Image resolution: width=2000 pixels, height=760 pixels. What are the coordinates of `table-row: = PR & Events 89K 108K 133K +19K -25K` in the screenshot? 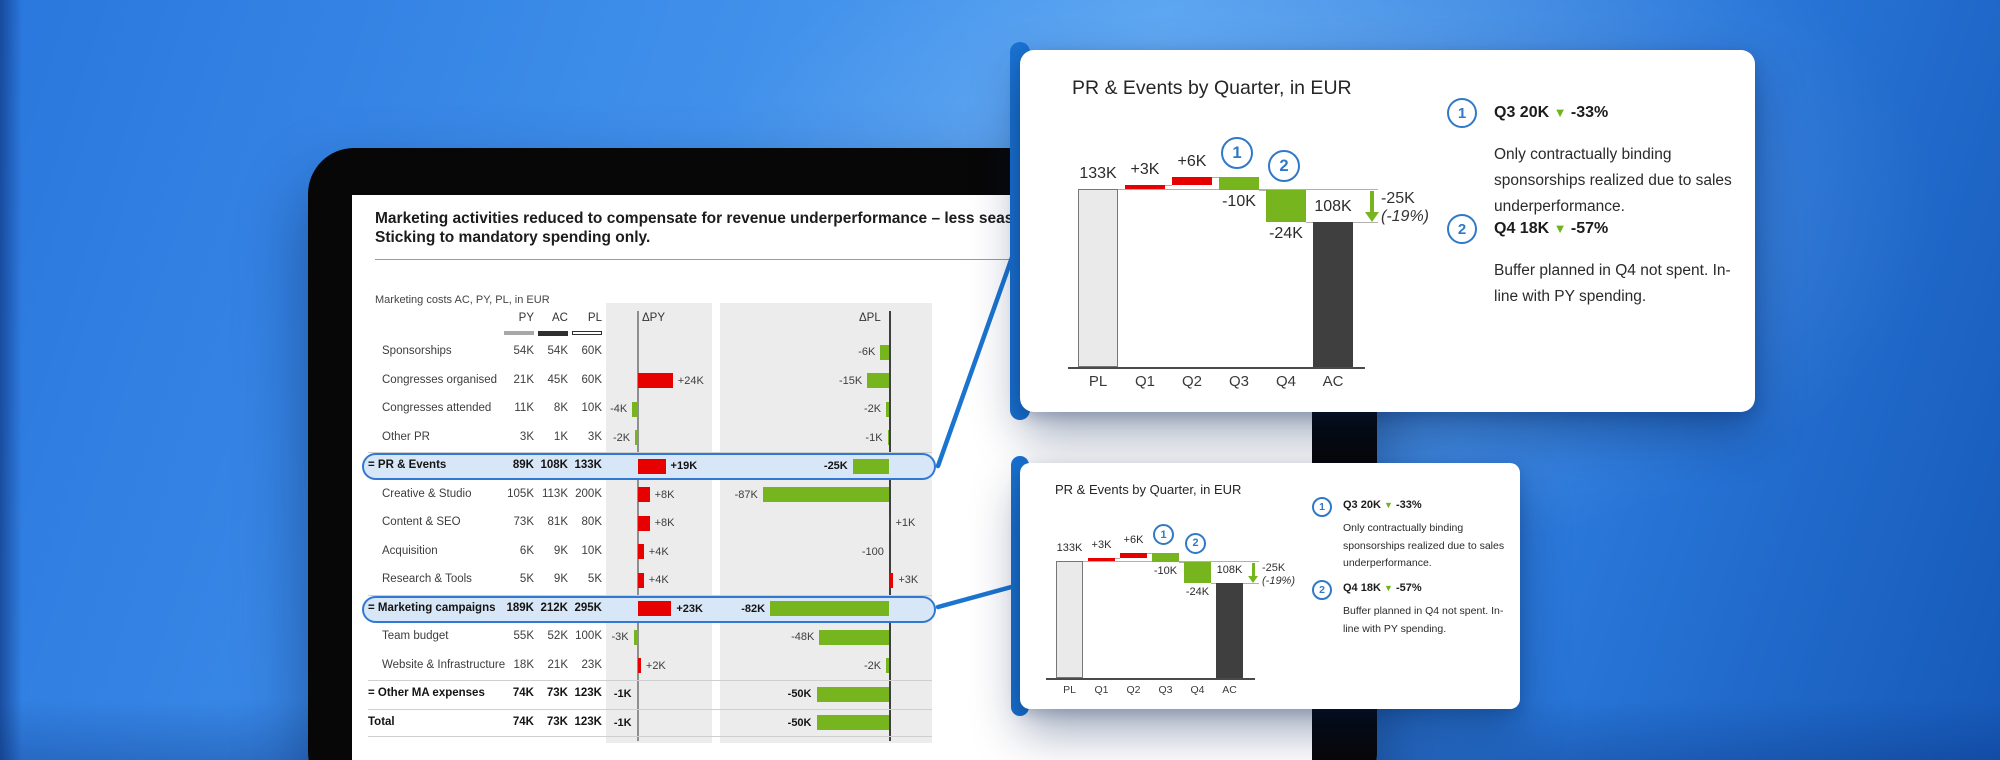 It's located at (649, 466).